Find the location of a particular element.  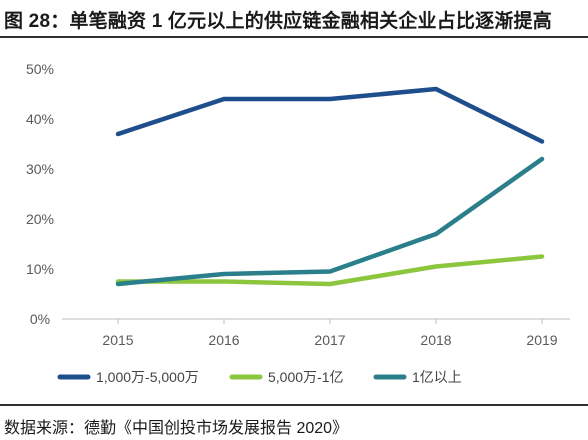

y-tick-label: 40% is located at coordinates (40, 119).